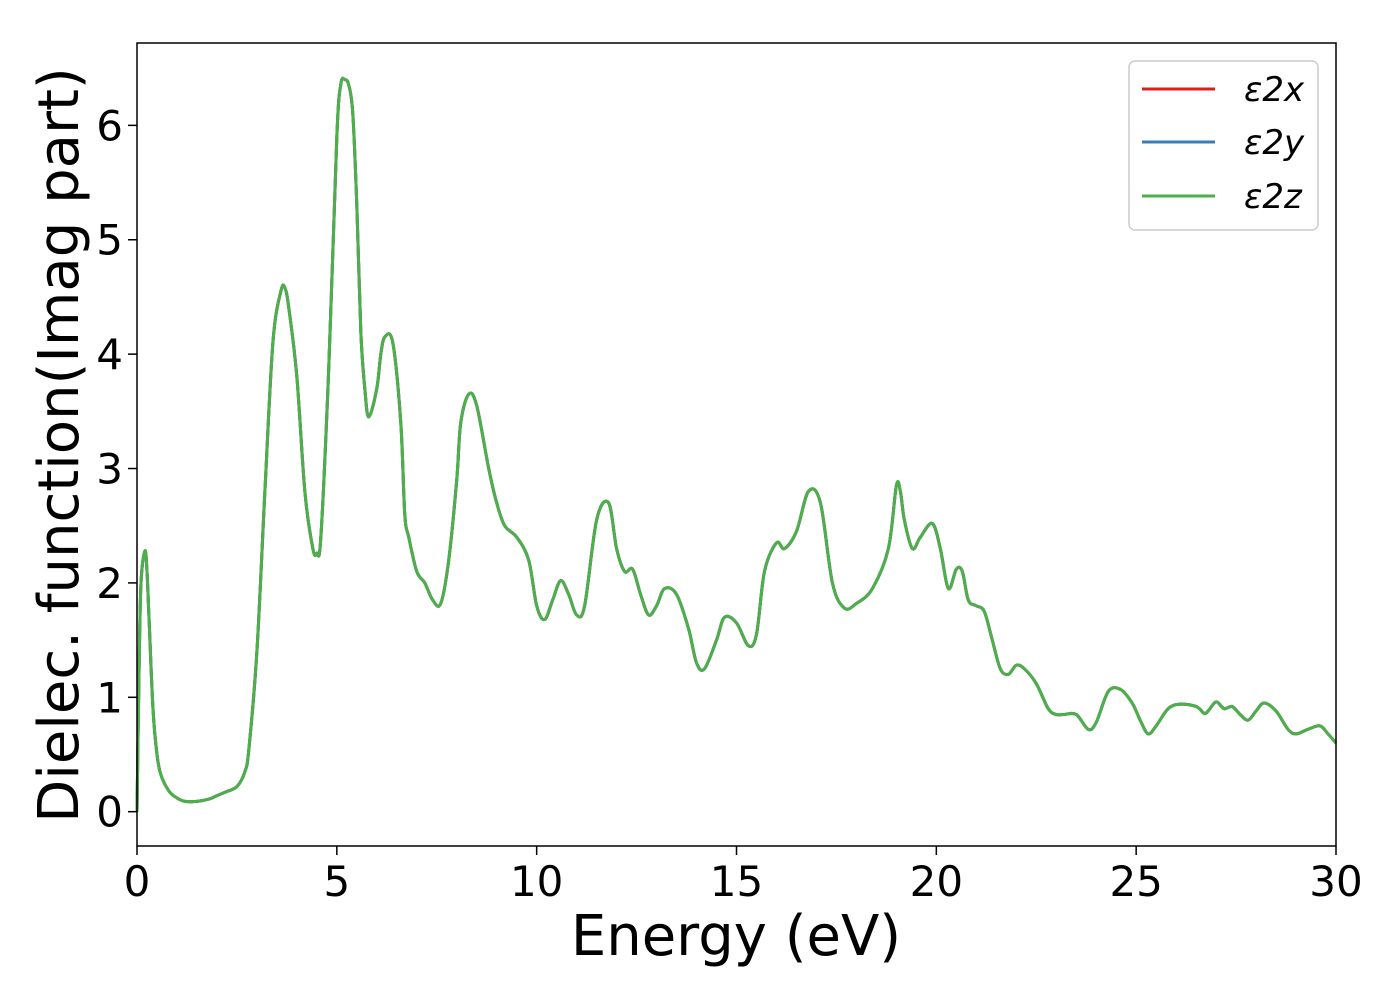 This screenshot has height=1000, width=1400. I want to click on x-tick-label: 25, so click(1135, 881).